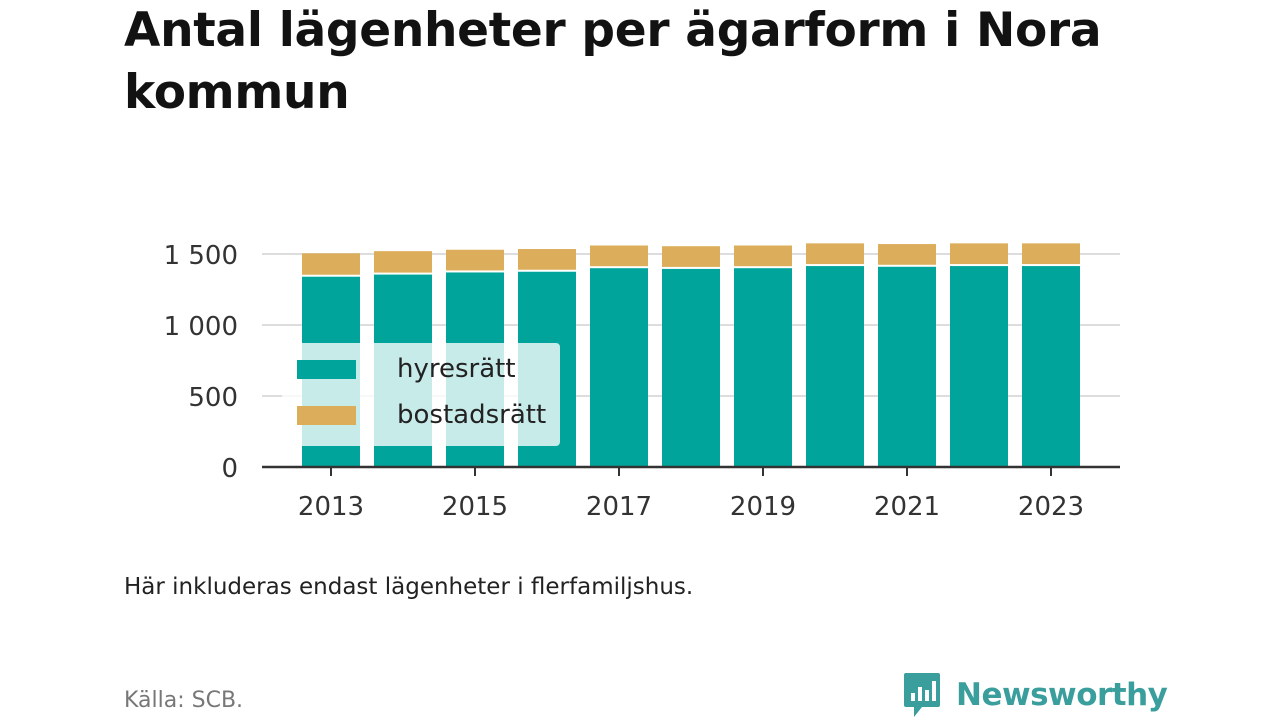 This screenshot has width=1280, height=720. What do you see at coordinates (1051, 507) in the screenshot?
I see `x-tick-label: 2023` at bounding box center [1051, 507].